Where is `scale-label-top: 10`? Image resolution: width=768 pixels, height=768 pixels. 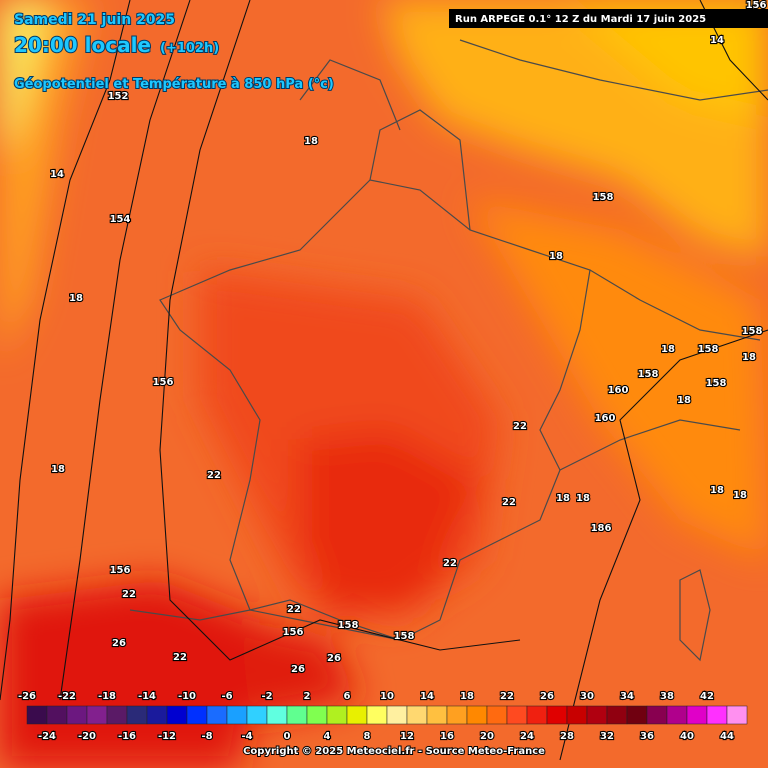
scale-label-top: 10 is located at coordinates (387, 696).